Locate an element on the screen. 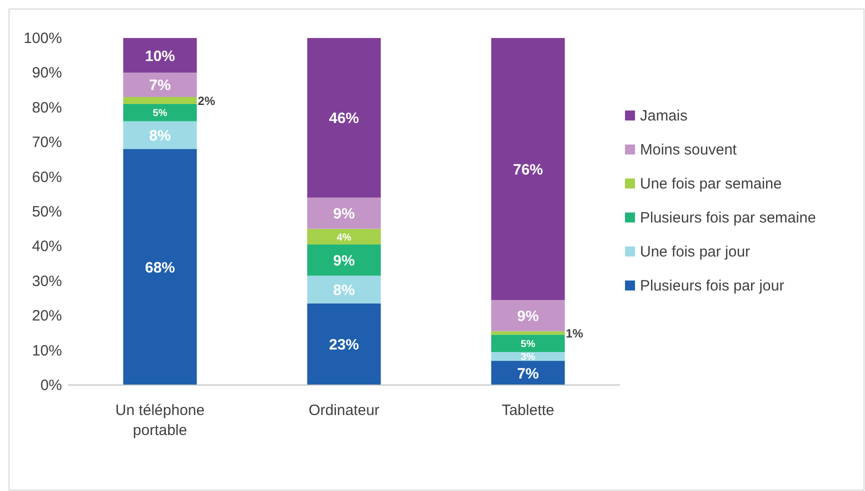 The height and width of the screenshot is (491, 865). data-label: 68% is located at coordinates (160, 267).